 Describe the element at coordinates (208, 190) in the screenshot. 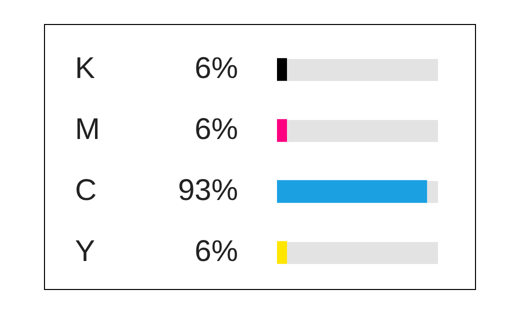

I see `data-label: 93%` at that location.